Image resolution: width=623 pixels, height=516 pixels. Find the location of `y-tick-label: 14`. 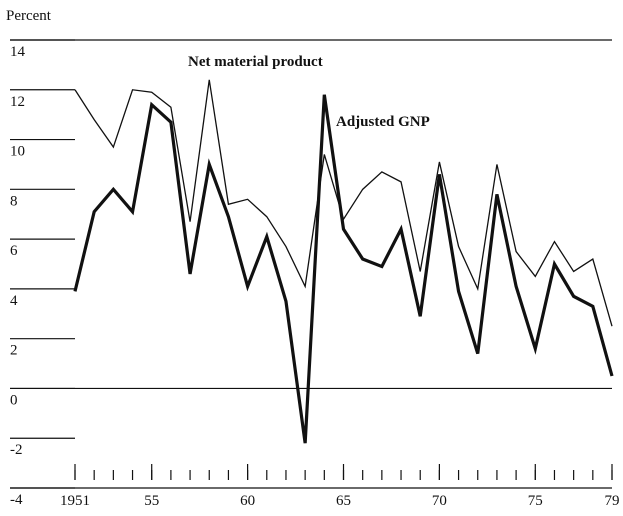

y-tick-label: 14 is located at coordinates (18, 52).